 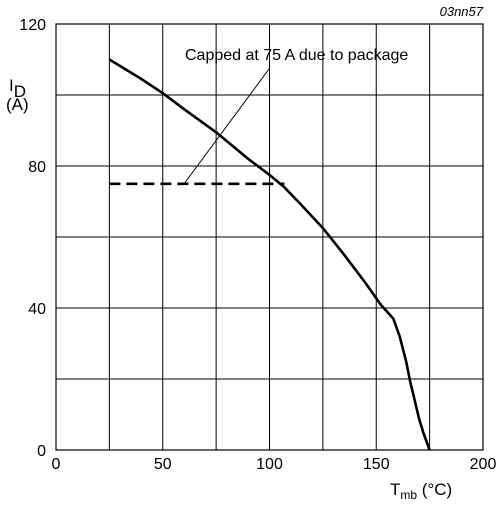 What do you see at coordinates (32, 25) in the screenshot?
I see `y-tick-label: 120` at bounding box center [32, 25].